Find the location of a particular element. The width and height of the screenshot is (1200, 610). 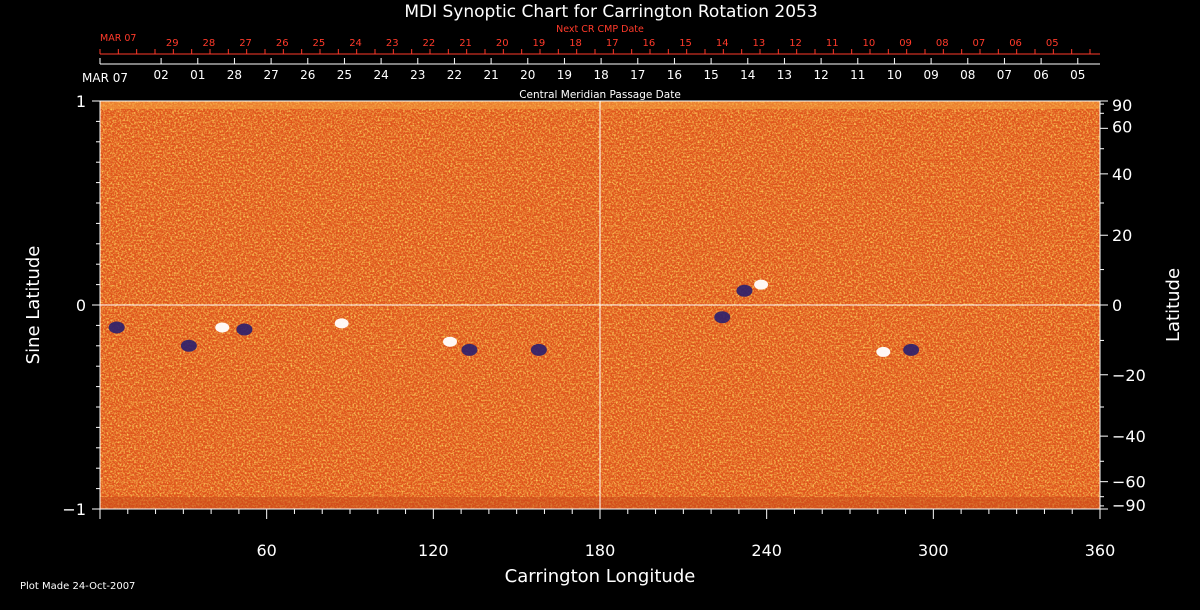

cmp-date-label: 18 is located at coordinates (600, 75).